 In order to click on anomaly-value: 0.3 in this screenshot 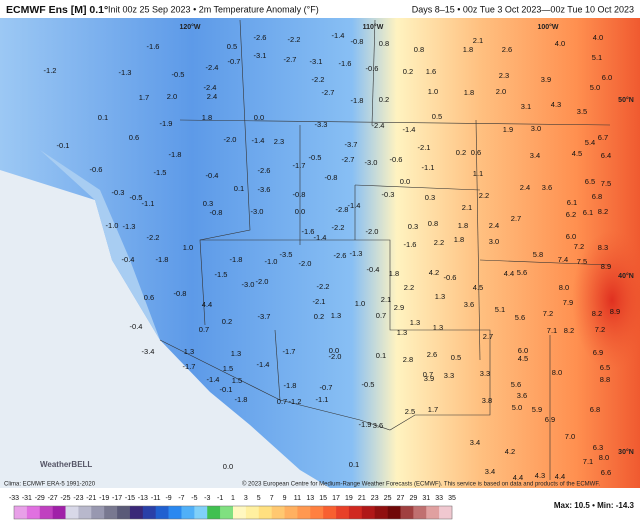, I will do `click(430, 197)`.